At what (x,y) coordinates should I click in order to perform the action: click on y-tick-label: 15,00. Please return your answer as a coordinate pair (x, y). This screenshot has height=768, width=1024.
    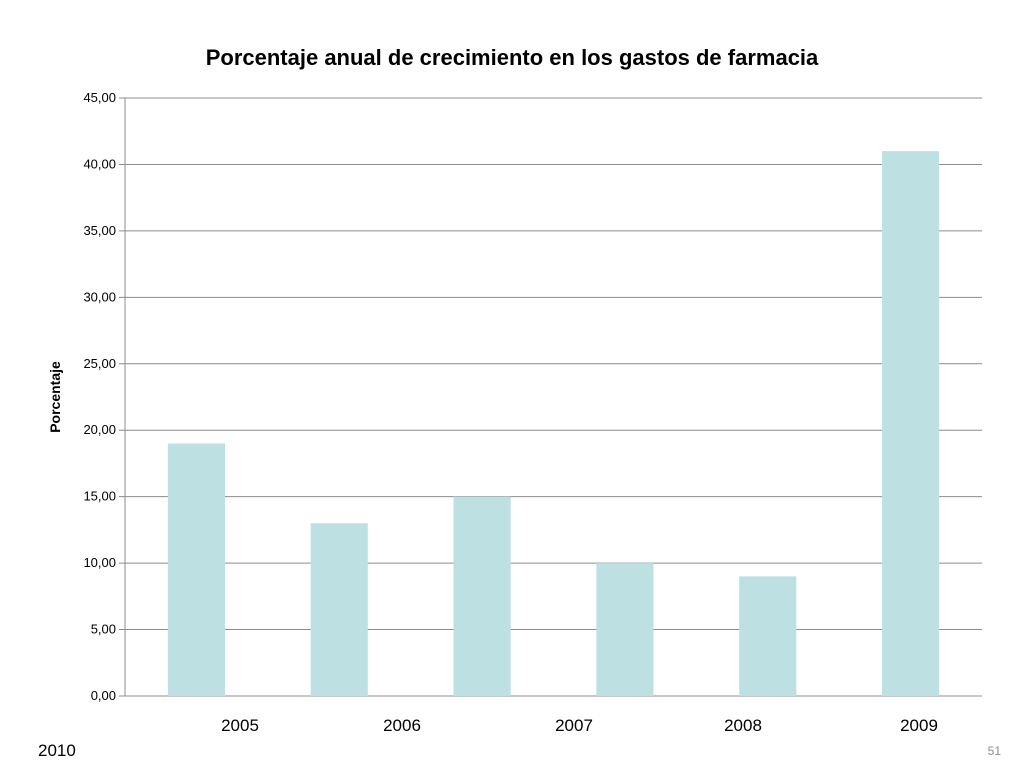
    Looking at the image, I should click on (99, 496).